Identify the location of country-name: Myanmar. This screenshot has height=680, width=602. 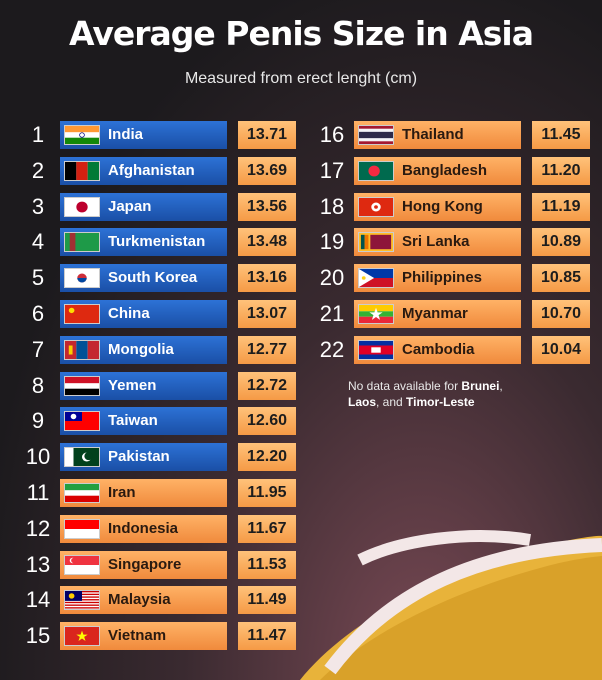
(435, 313).